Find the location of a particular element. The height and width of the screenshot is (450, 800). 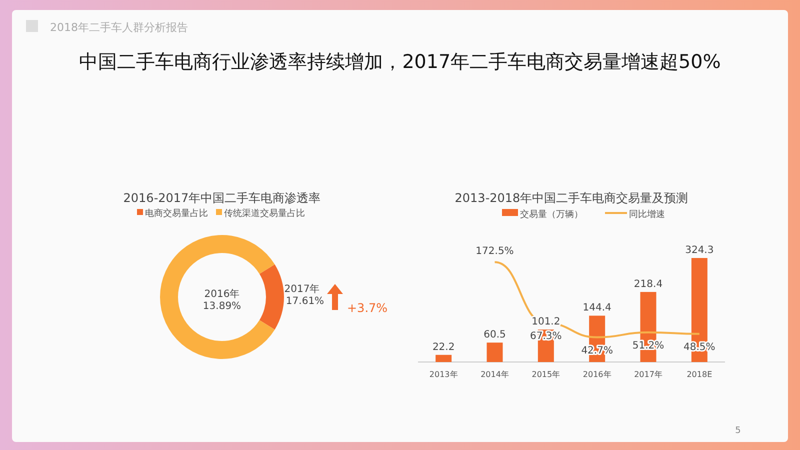

legend-label: 电商交易量占比 is located at coordinates (176, 213).